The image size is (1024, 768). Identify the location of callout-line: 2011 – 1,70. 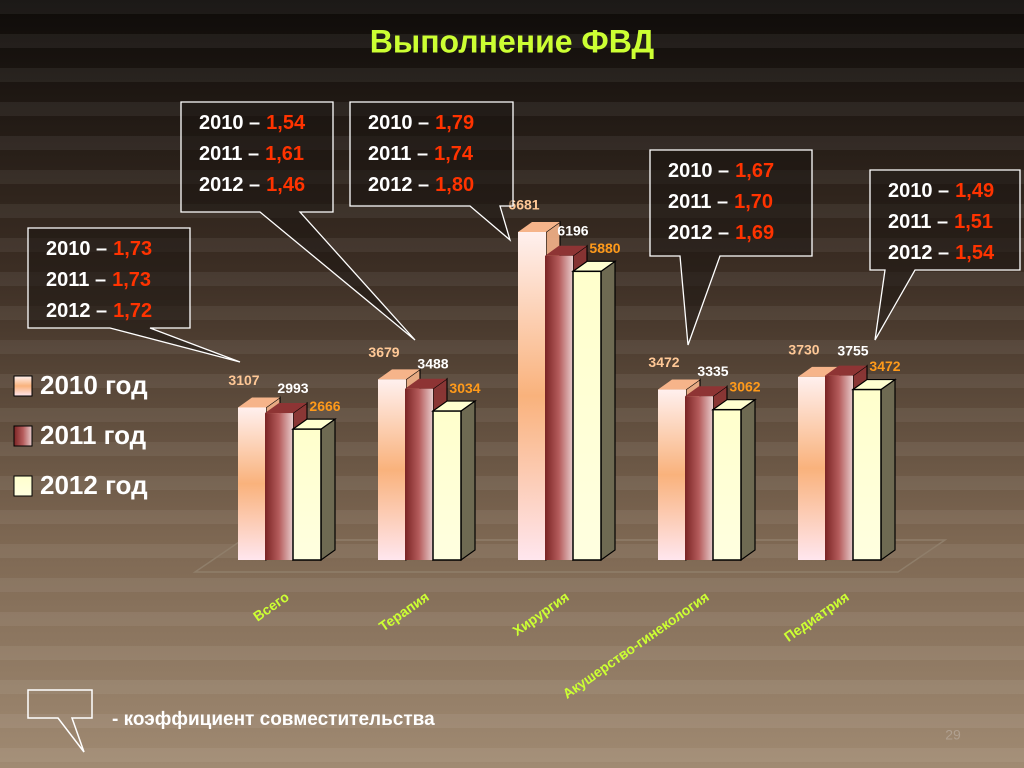
(720, 202).